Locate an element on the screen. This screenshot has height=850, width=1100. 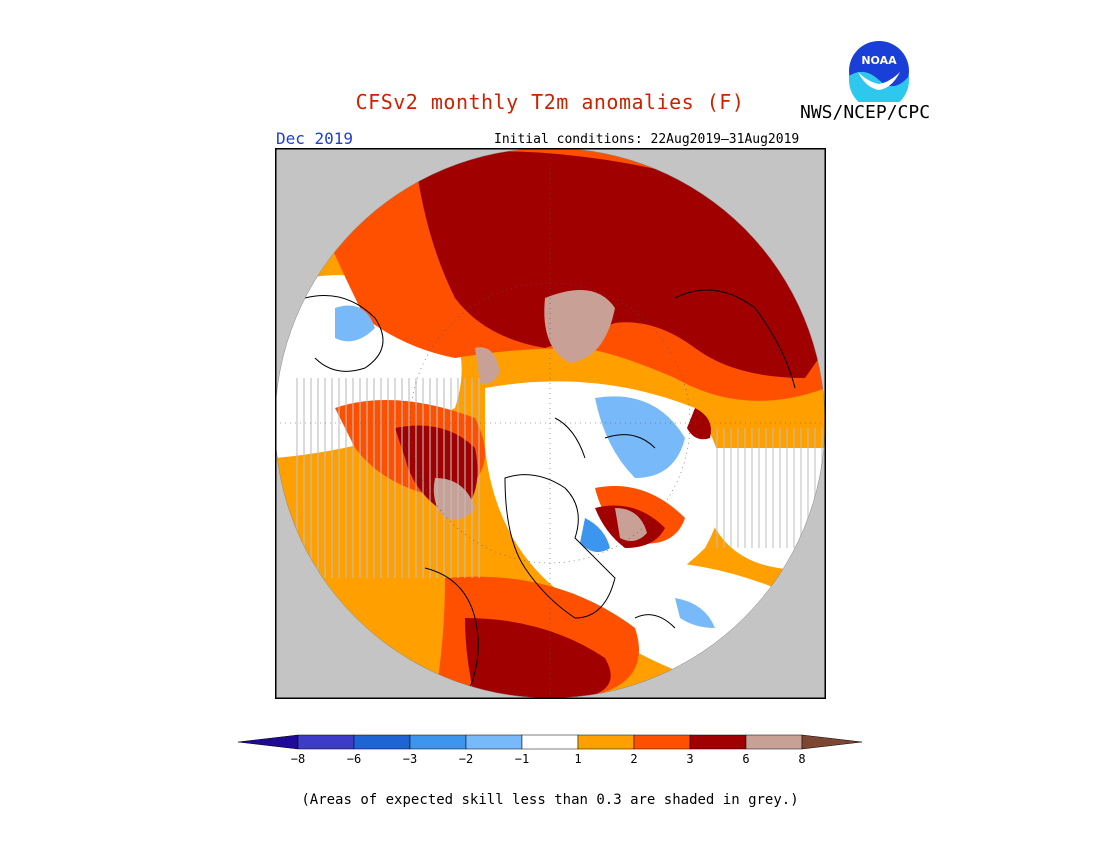
legend-arrow-high is located at coordinates (832, 742).